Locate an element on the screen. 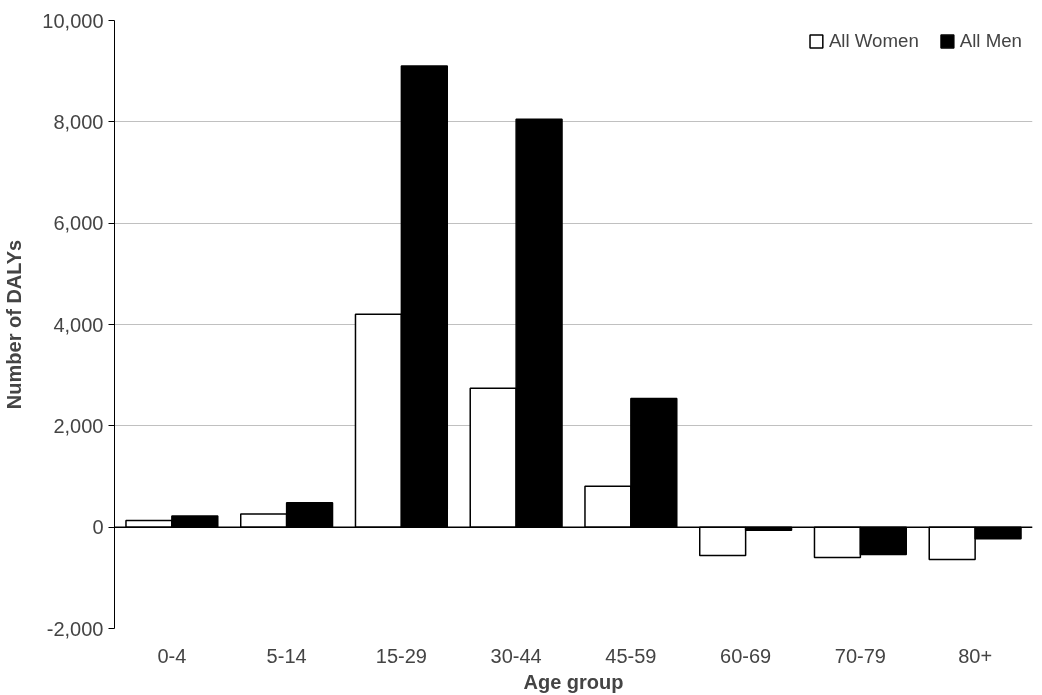 This screenshot has height=695, width=1042. x-axis-title: Age group is located at coordinates (573, 681).